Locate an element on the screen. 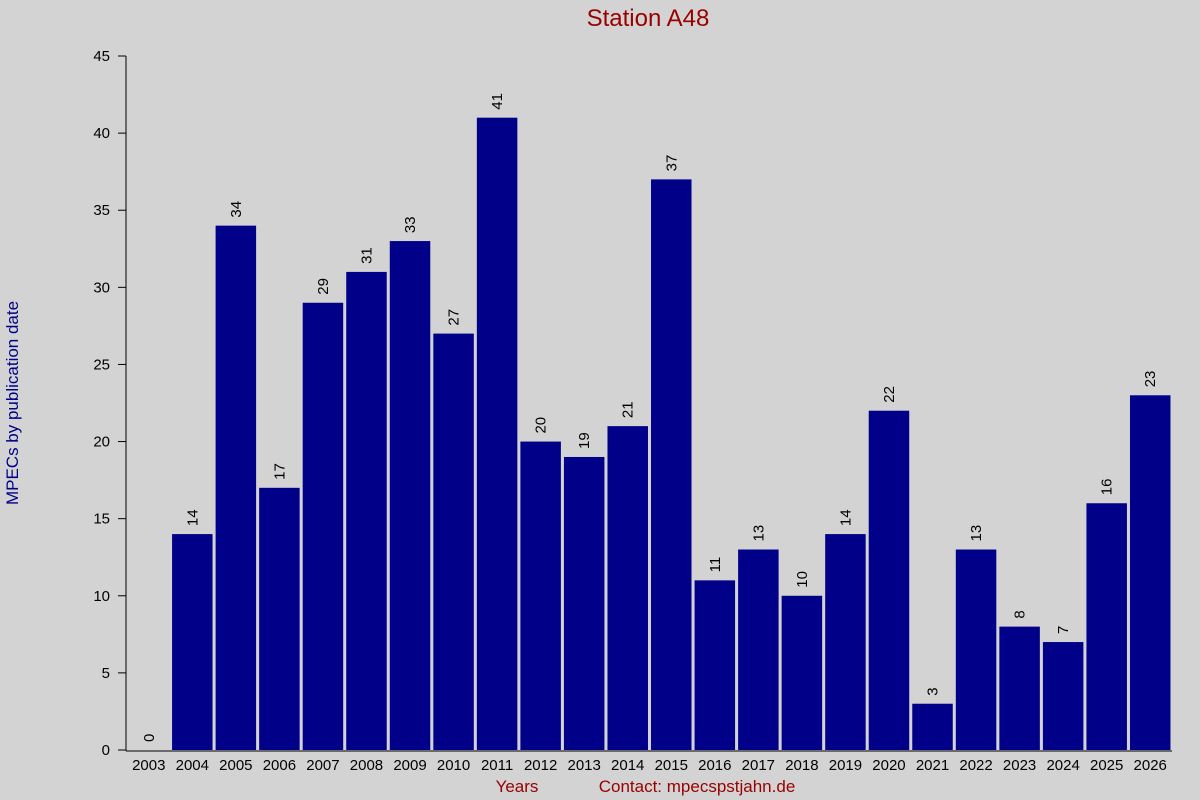 Image resolution: width=1200 pixels, height=800 pixels. value-label: 27 is located at coordinates (454, 317).